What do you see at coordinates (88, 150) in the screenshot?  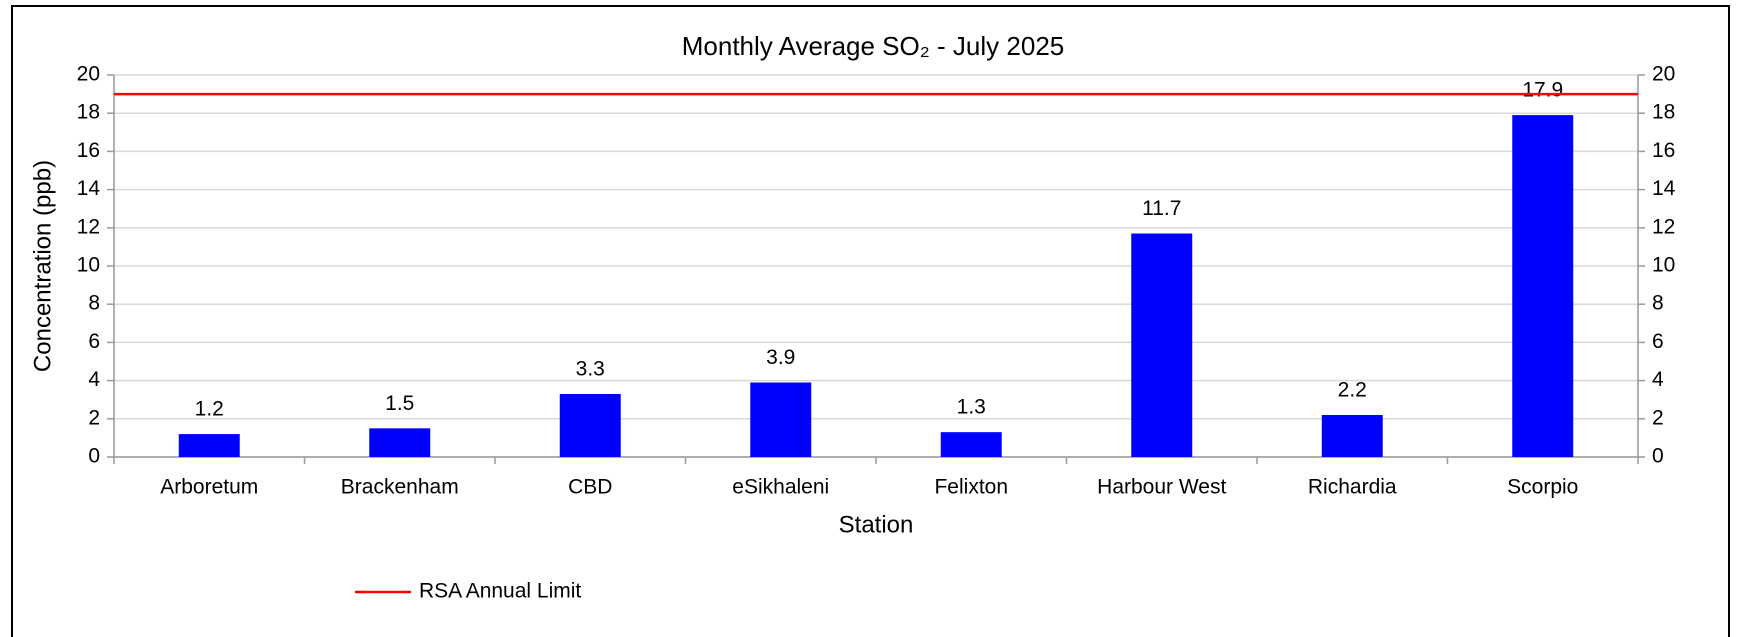 I see `y-tick-label: 16` at bounding box center [88, 150].